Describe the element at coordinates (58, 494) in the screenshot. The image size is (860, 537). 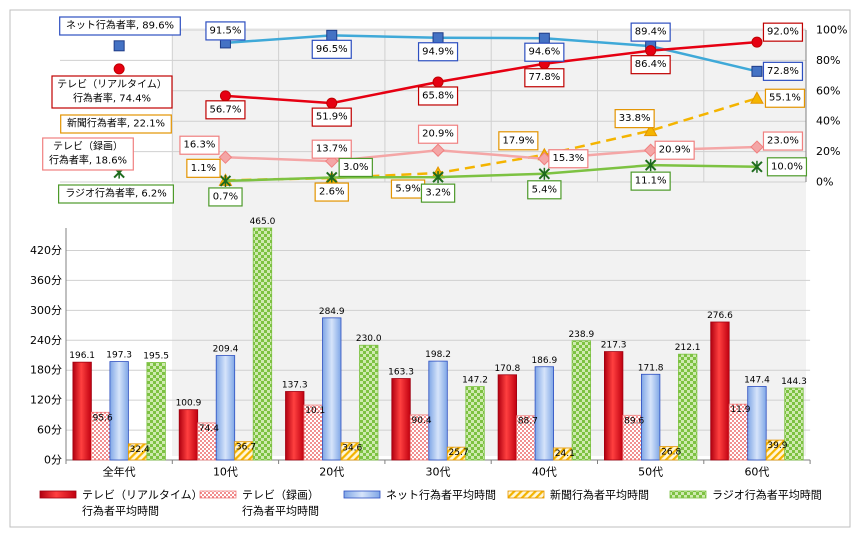
I see `legend-swatch-tv_live` at that location.